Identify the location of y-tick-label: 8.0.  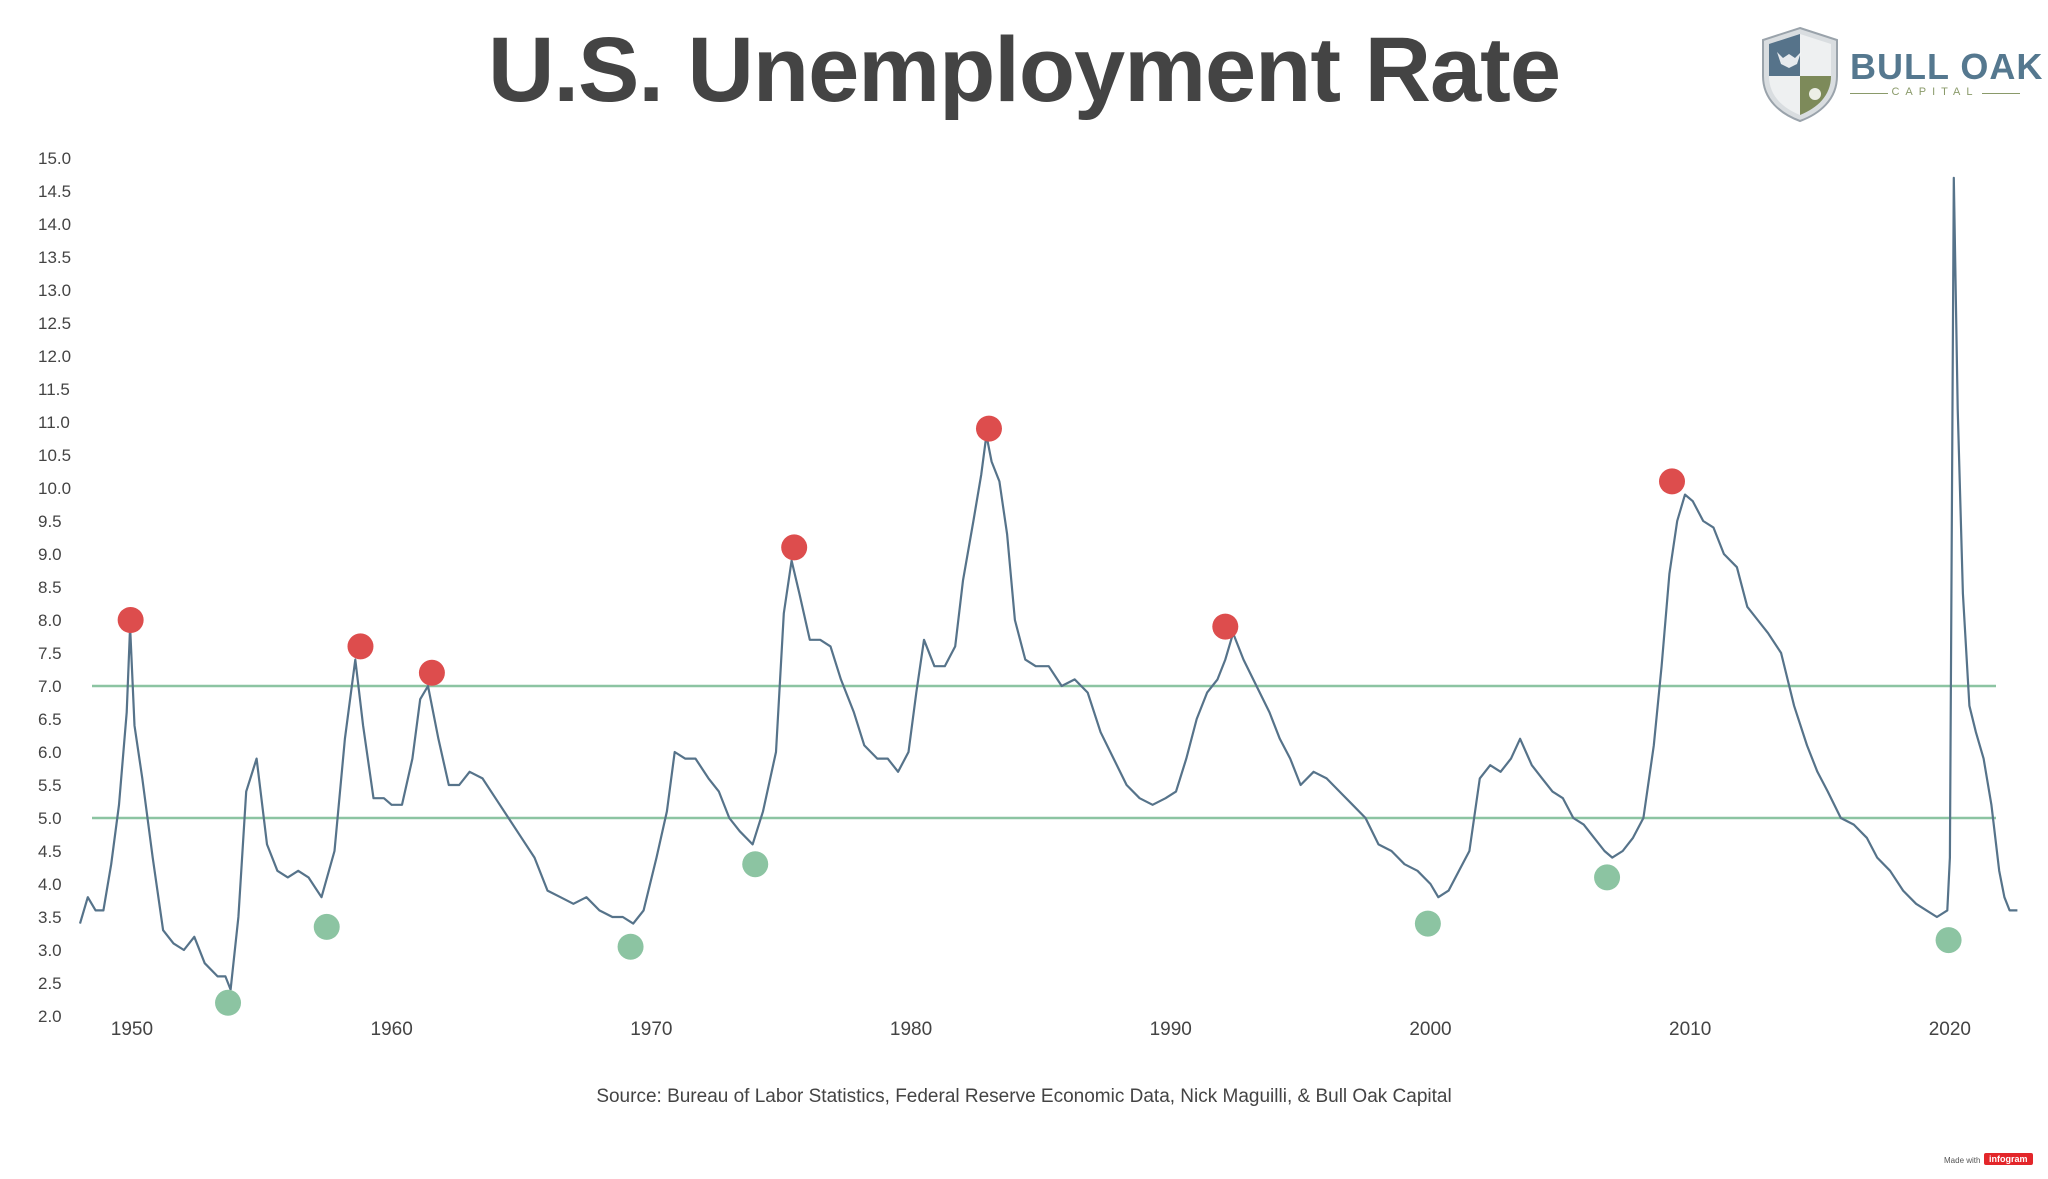
(50, 620).